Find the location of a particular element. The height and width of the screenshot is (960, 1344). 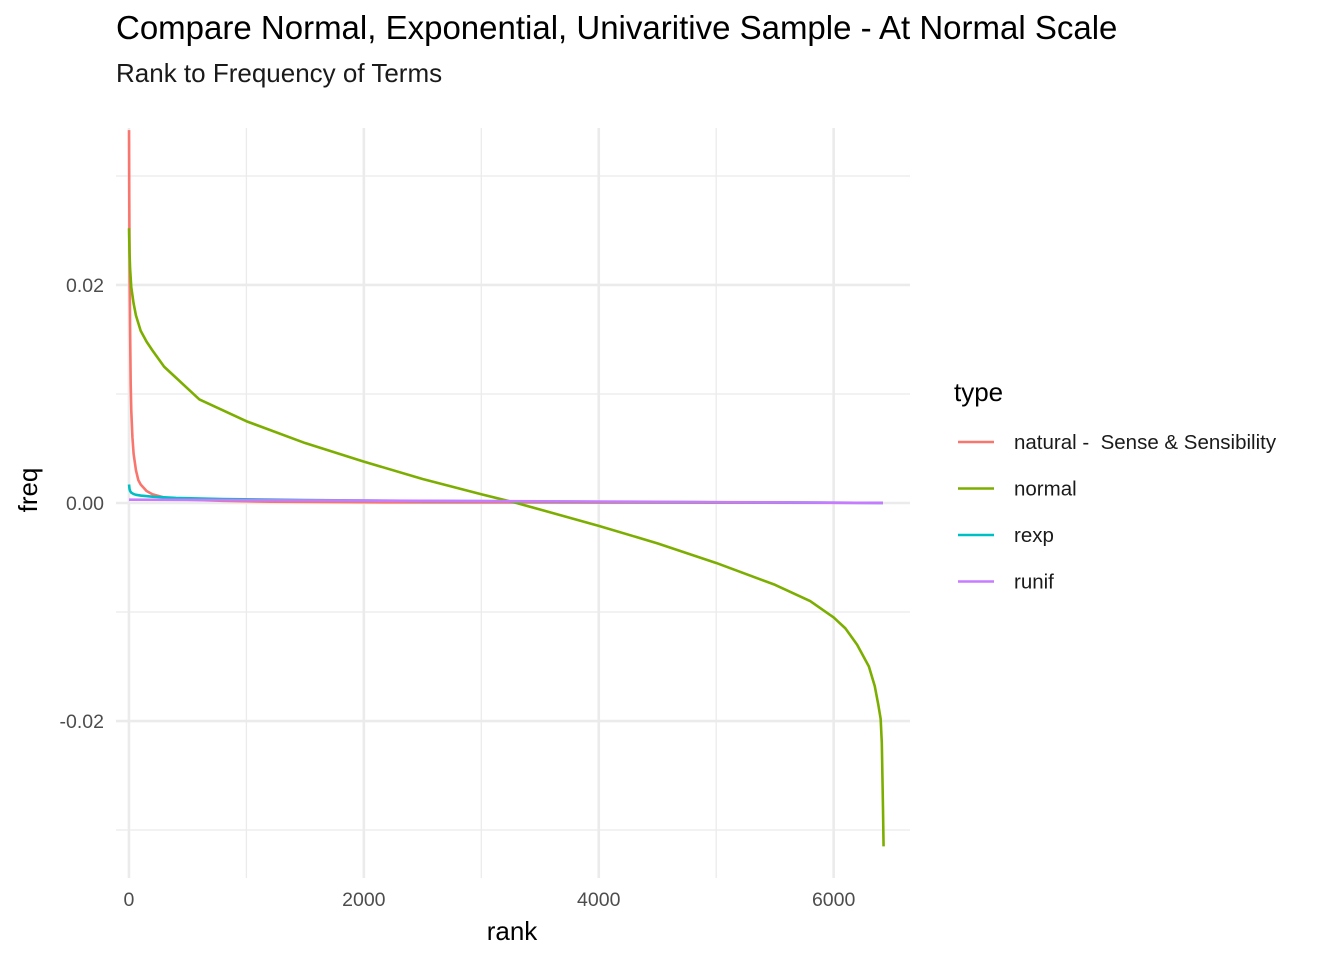

y-tick-label: 0.00 is located at coordinates (85, 504).